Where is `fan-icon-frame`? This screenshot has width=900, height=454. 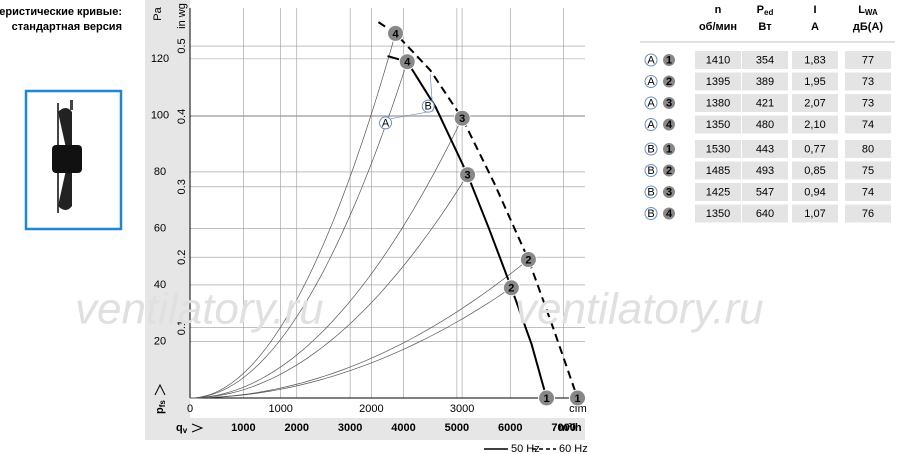
fan-icon-frame is located at coordinates (73, 160).